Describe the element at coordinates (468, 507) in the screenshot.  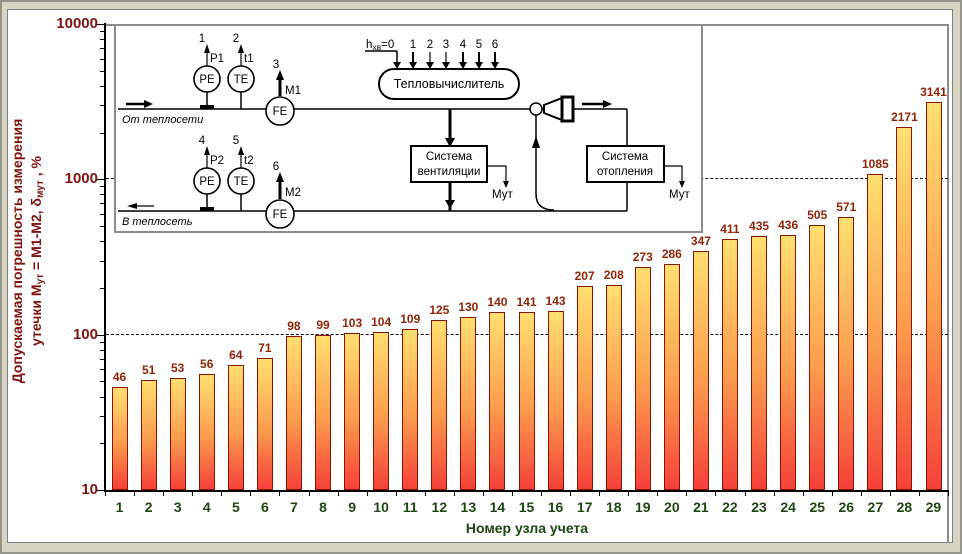
I see `x-tick-label: 13` at that location.